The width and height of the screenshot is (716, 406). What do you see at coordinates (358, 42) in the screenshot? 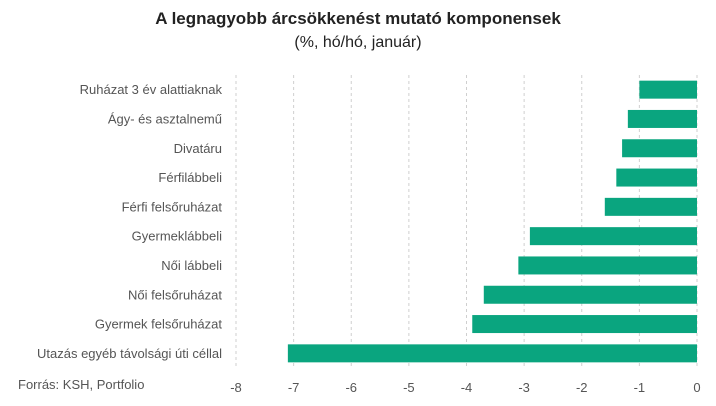
I see `chart-subtitle: (%, hó/hó, január)` at bounding box center [358, 42].